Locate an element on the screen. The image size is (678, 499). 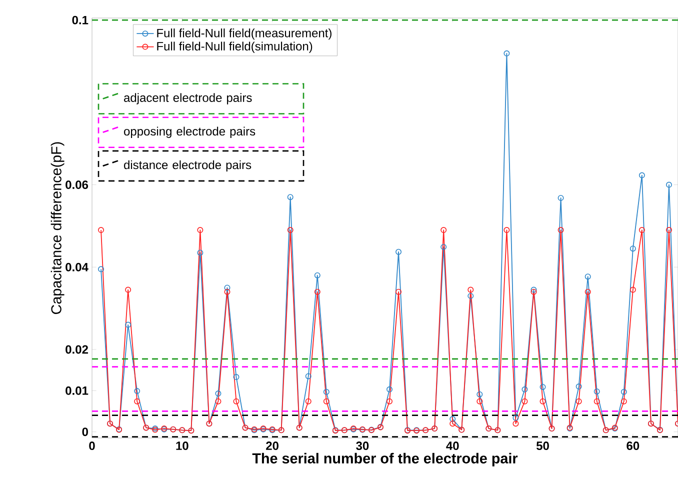
legend-label: opposing electrode pairs is located at coordinates (190, 132).